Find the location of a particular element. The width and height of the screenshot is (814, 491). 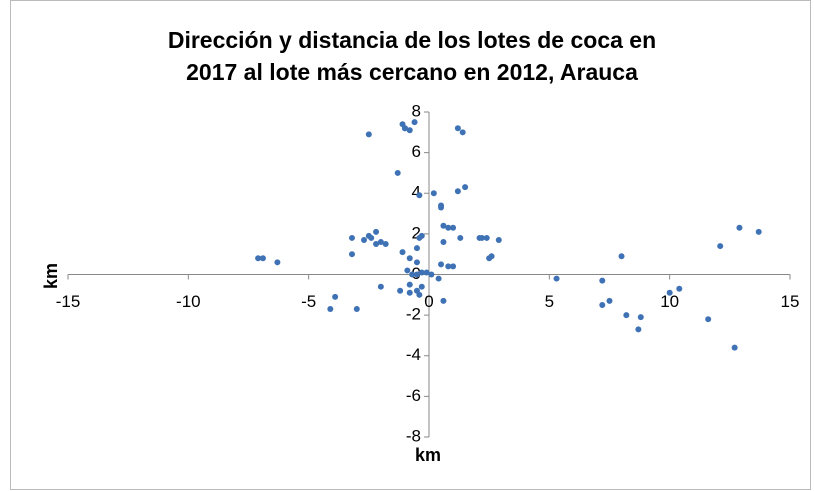

y-tick-label: 8 is located at coordinates (416, 110).